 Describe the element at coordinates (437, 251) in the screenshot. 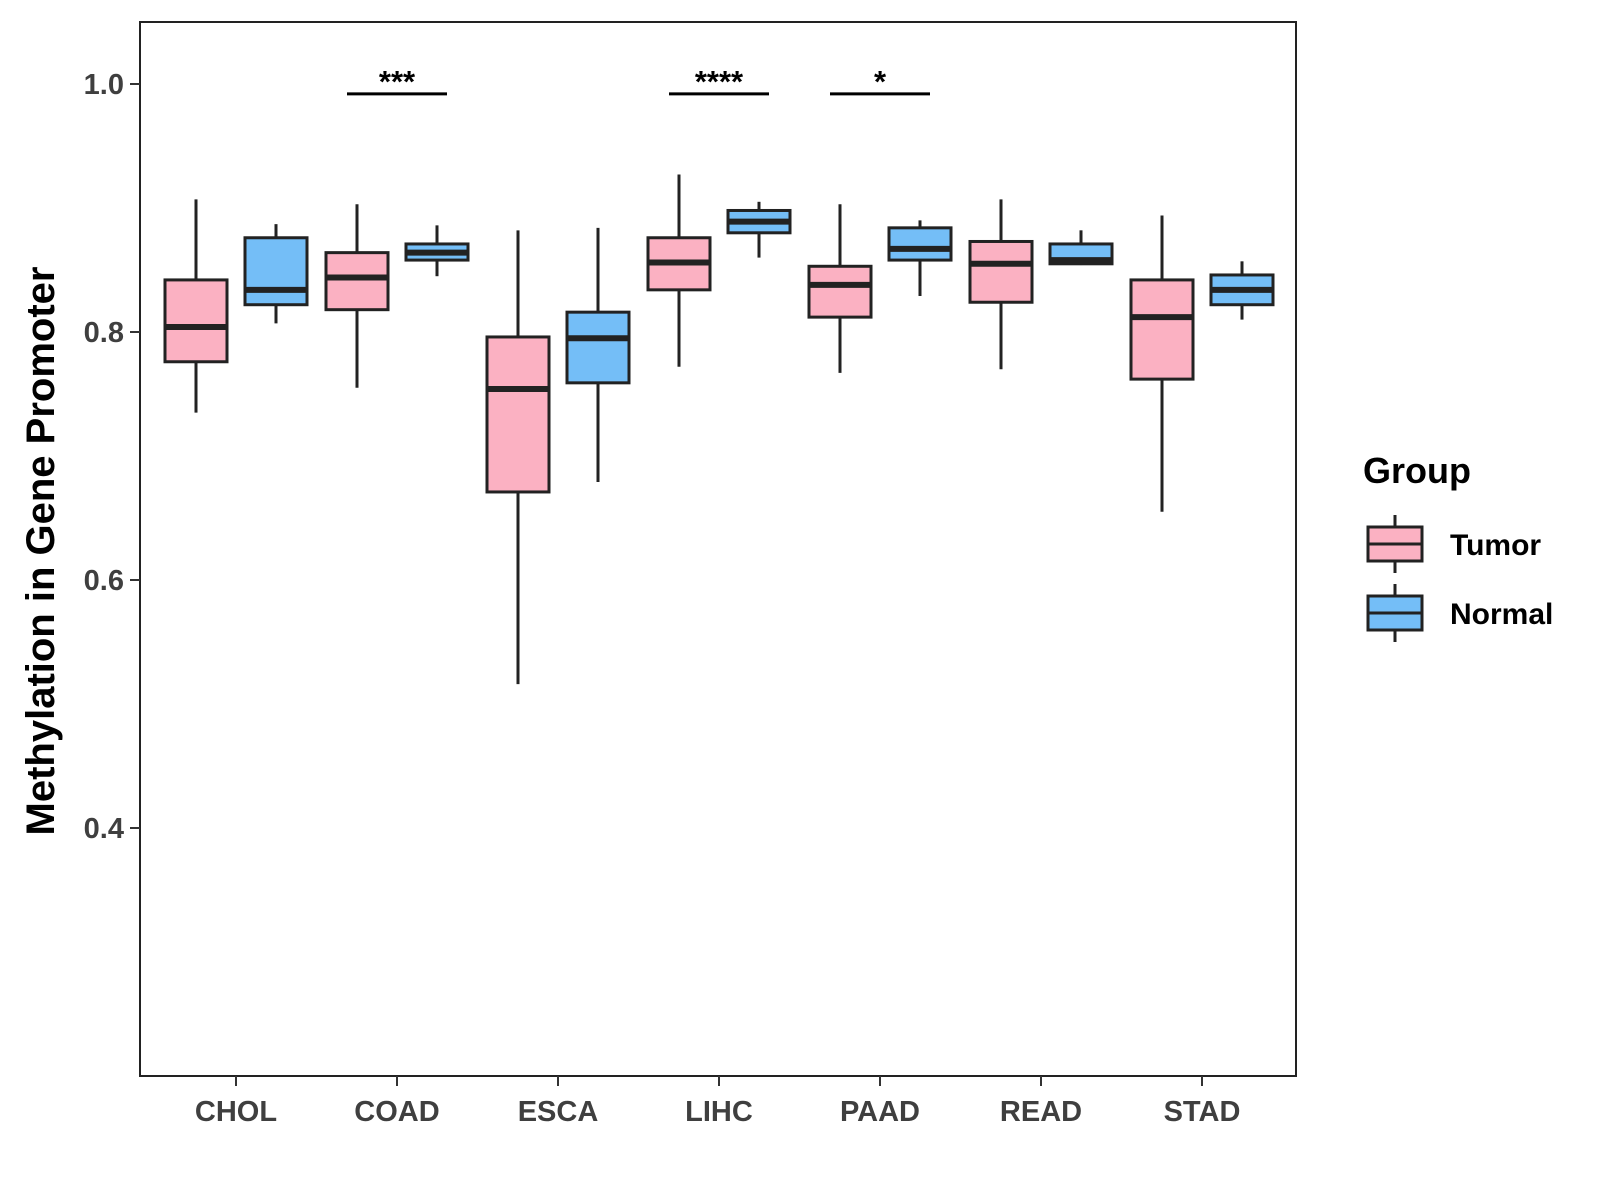

I see `box-normal-coad` at that location.